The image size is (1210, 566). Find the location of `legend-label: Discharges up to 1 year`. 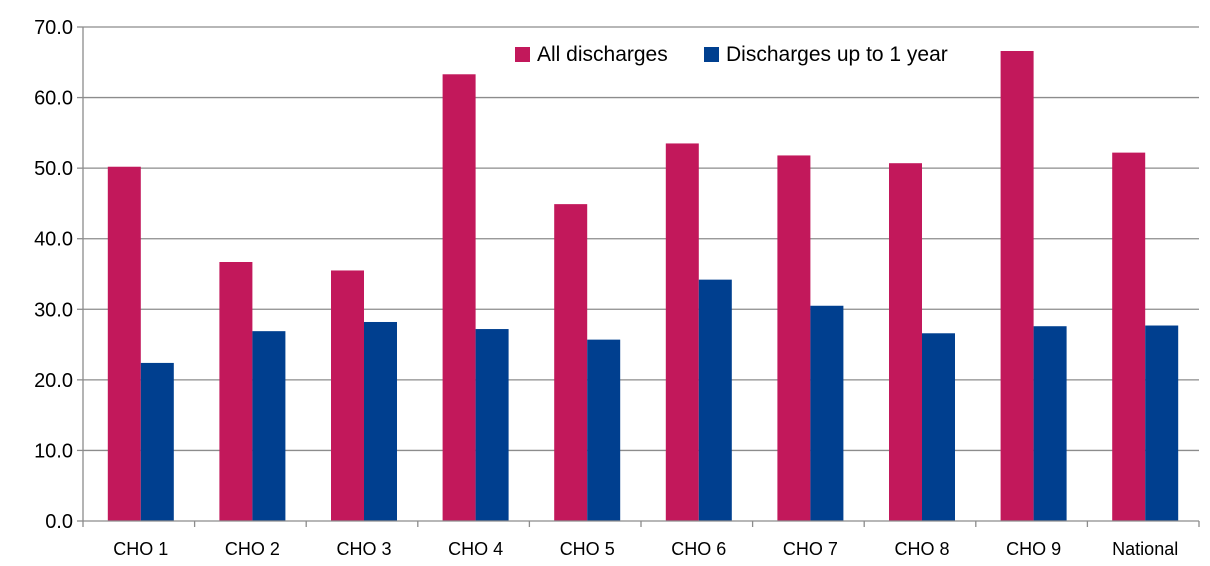

legend-label: Discharges up to 1 year is located at coordinates (837, 54).